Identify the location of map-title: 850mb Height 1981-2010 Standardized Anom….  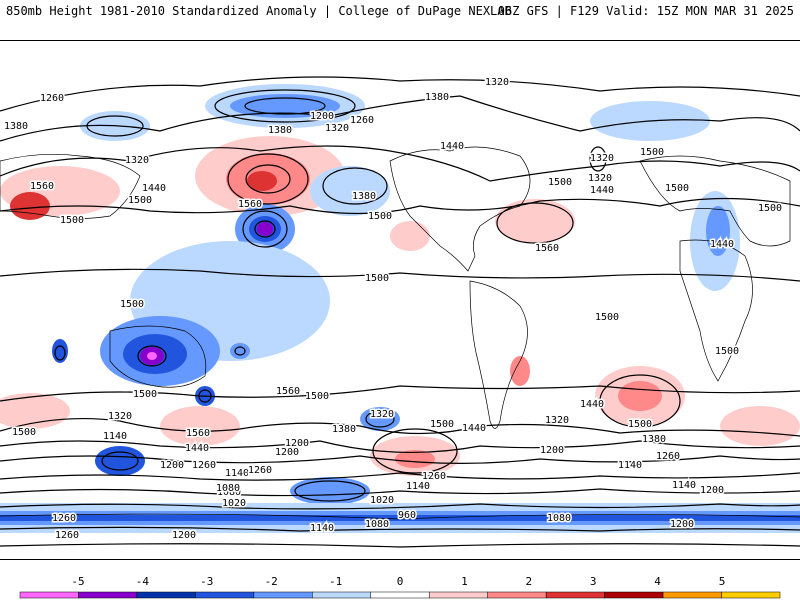
(259, 11).